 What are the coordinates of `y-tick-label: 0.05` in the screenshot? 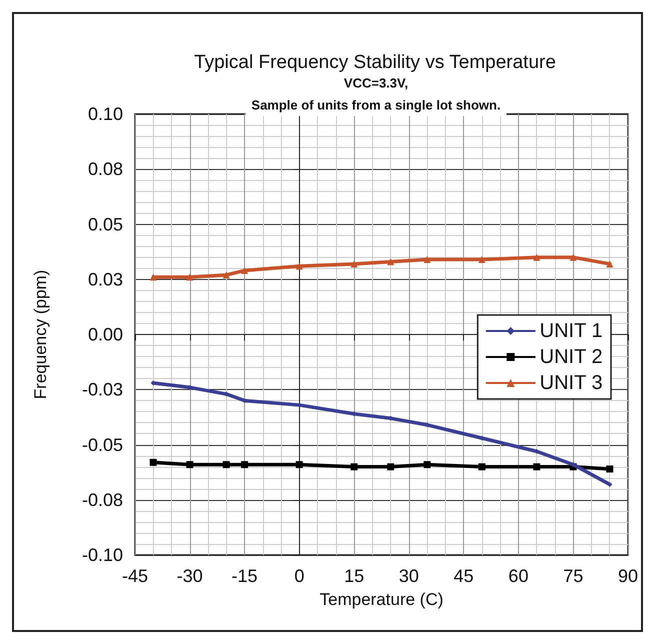 It's located at (105, 224).